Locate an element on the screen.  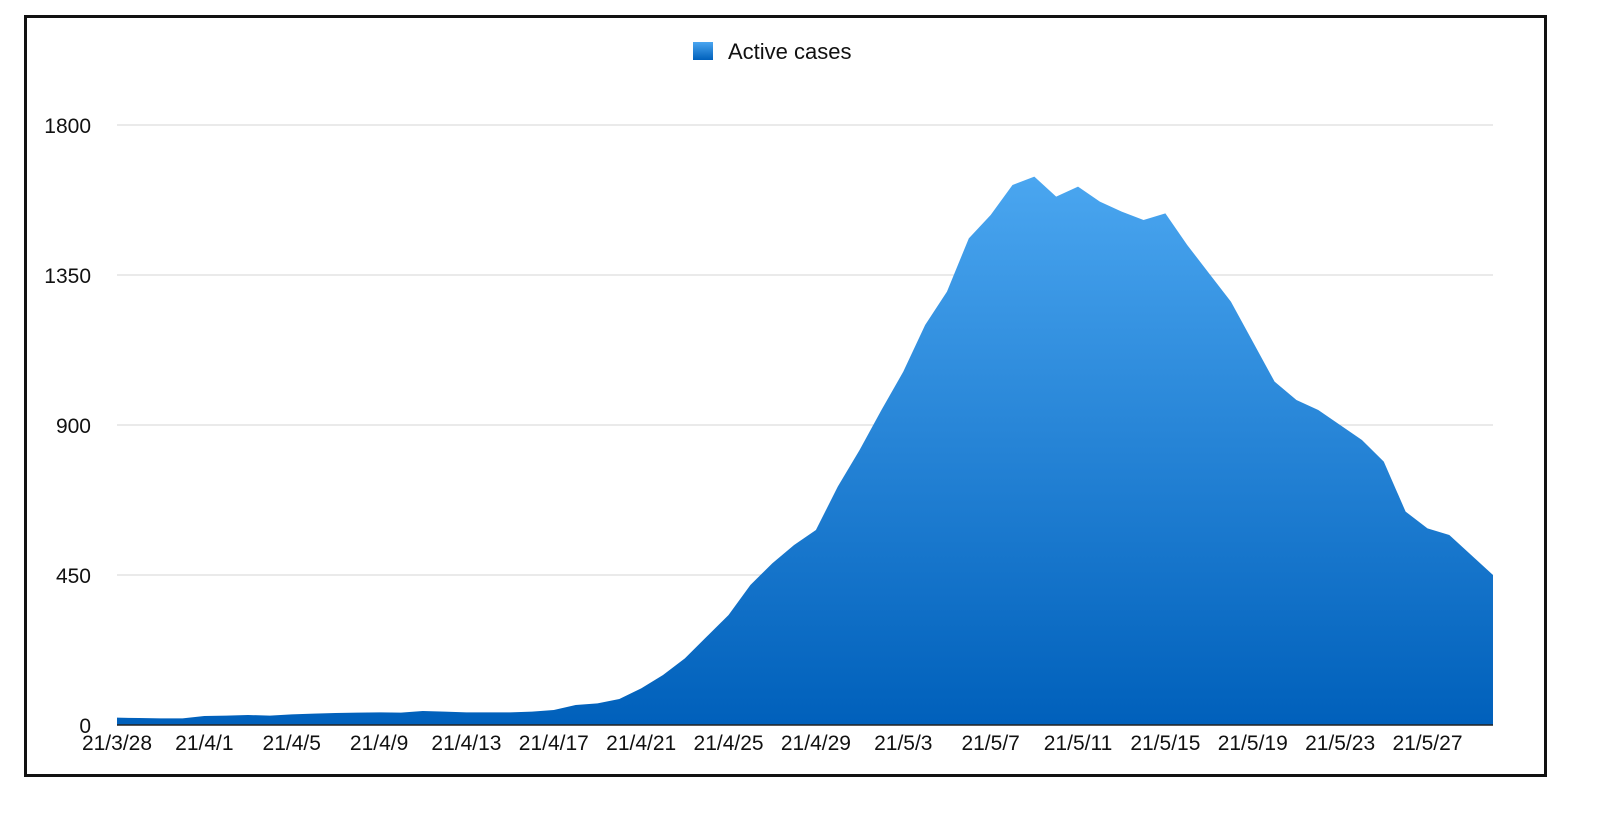
x-tick-label: 21/4/21 is located at coordinates (641, 743).